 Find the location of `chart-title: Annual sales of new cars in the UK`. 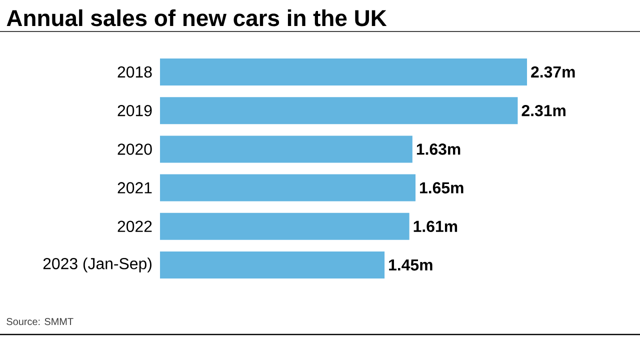

chart-title: Annual sales of new cars in the UK is located at coordinates (196, 17).